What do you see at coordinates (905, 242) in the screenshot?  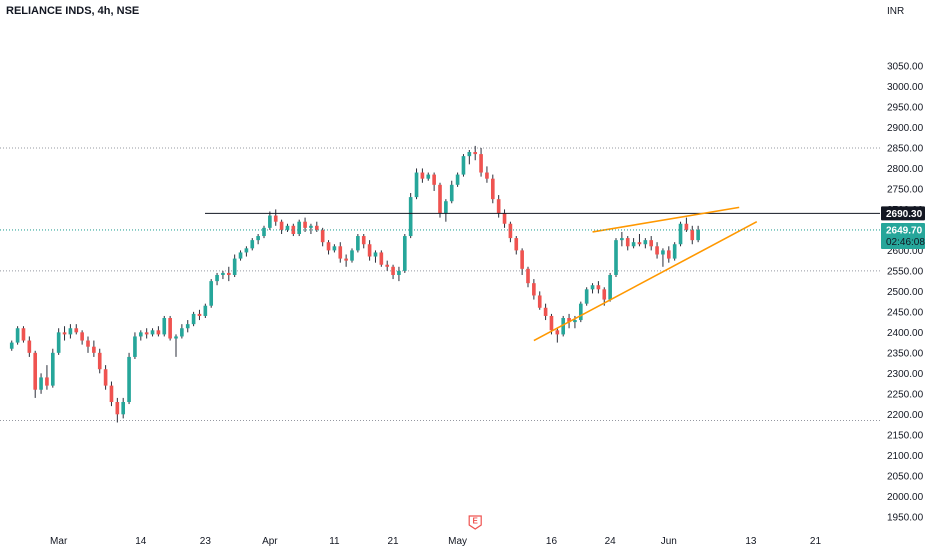 I see `countdown-label: 02:46:08` at bounding box center [905, 242].